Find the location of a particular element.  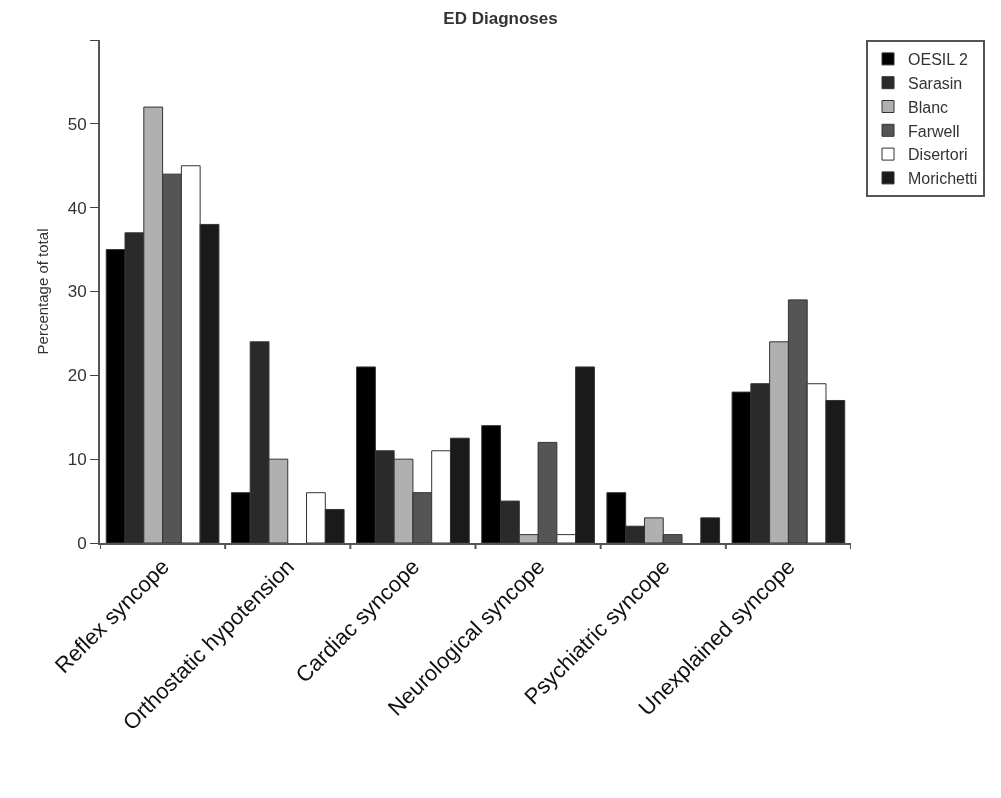

legend-label: OESIL 2 is located at coordinates (938, 60).